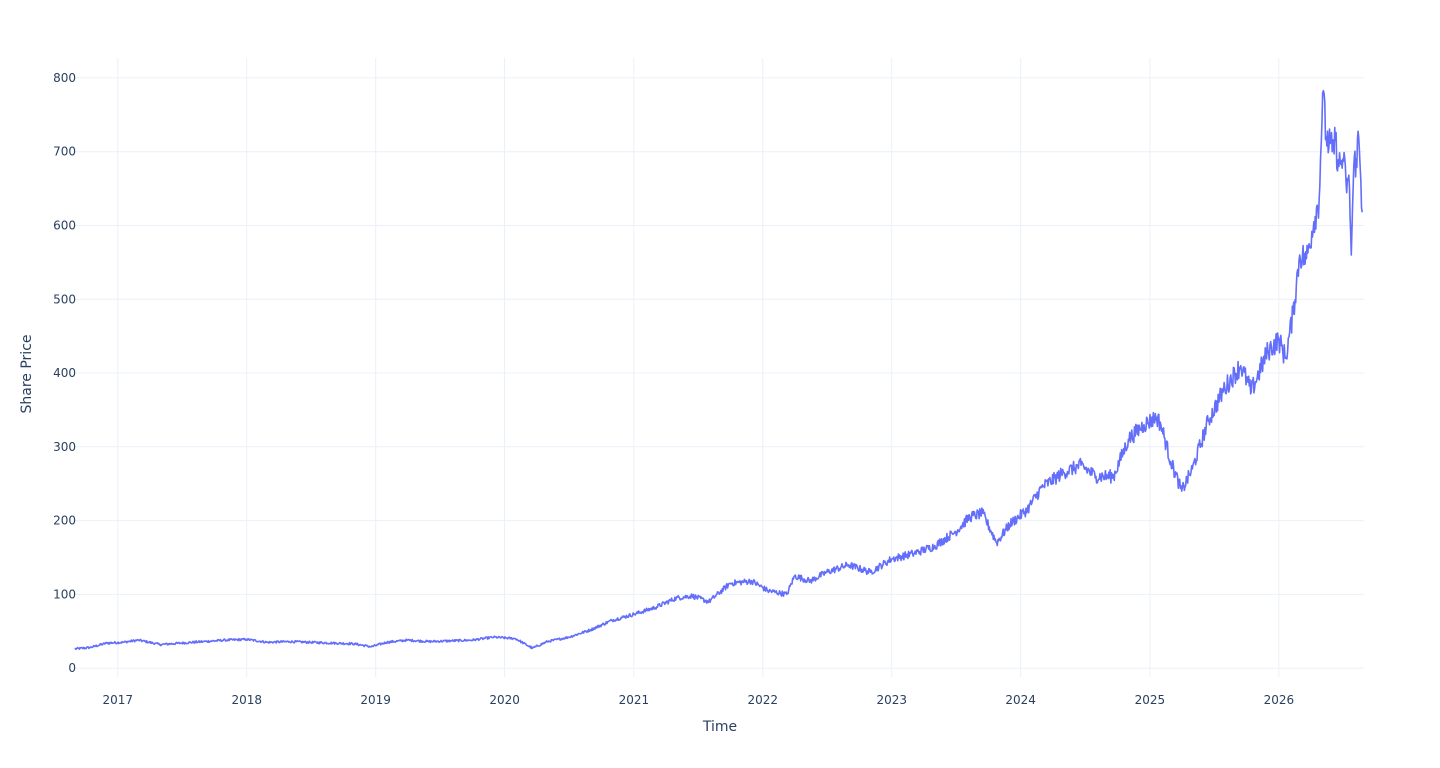  I want to click on y-tick-label: 700, so click(64, 152).